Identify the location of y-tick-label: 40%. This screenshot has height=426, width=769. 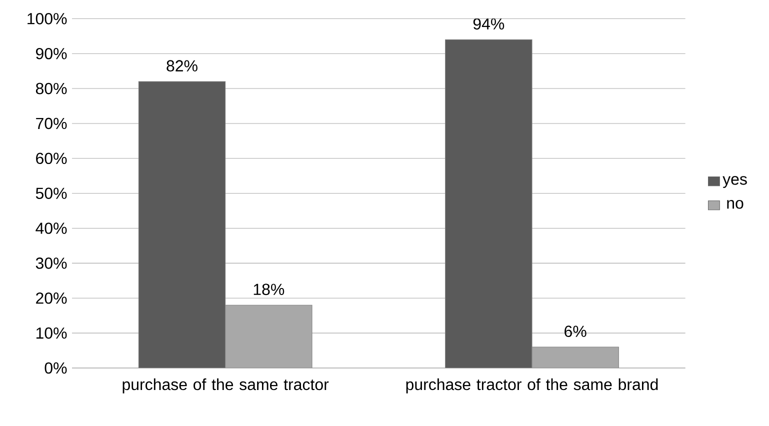
(51, 228).